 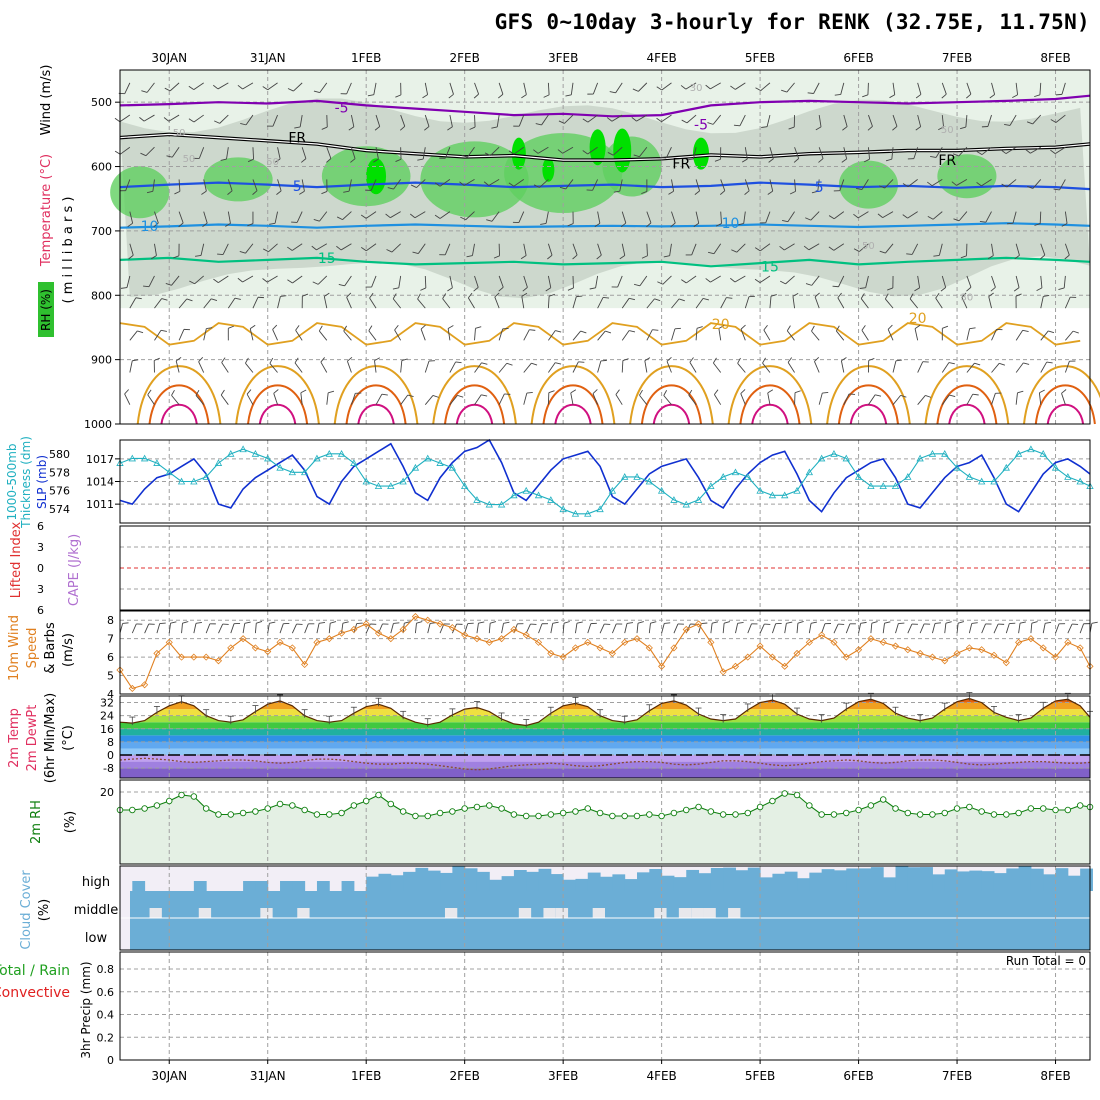 What do you see at coordinates (243, 124) in the screenshot?
I see `wind-barb-56-flag` at bounding box center [243, 124].